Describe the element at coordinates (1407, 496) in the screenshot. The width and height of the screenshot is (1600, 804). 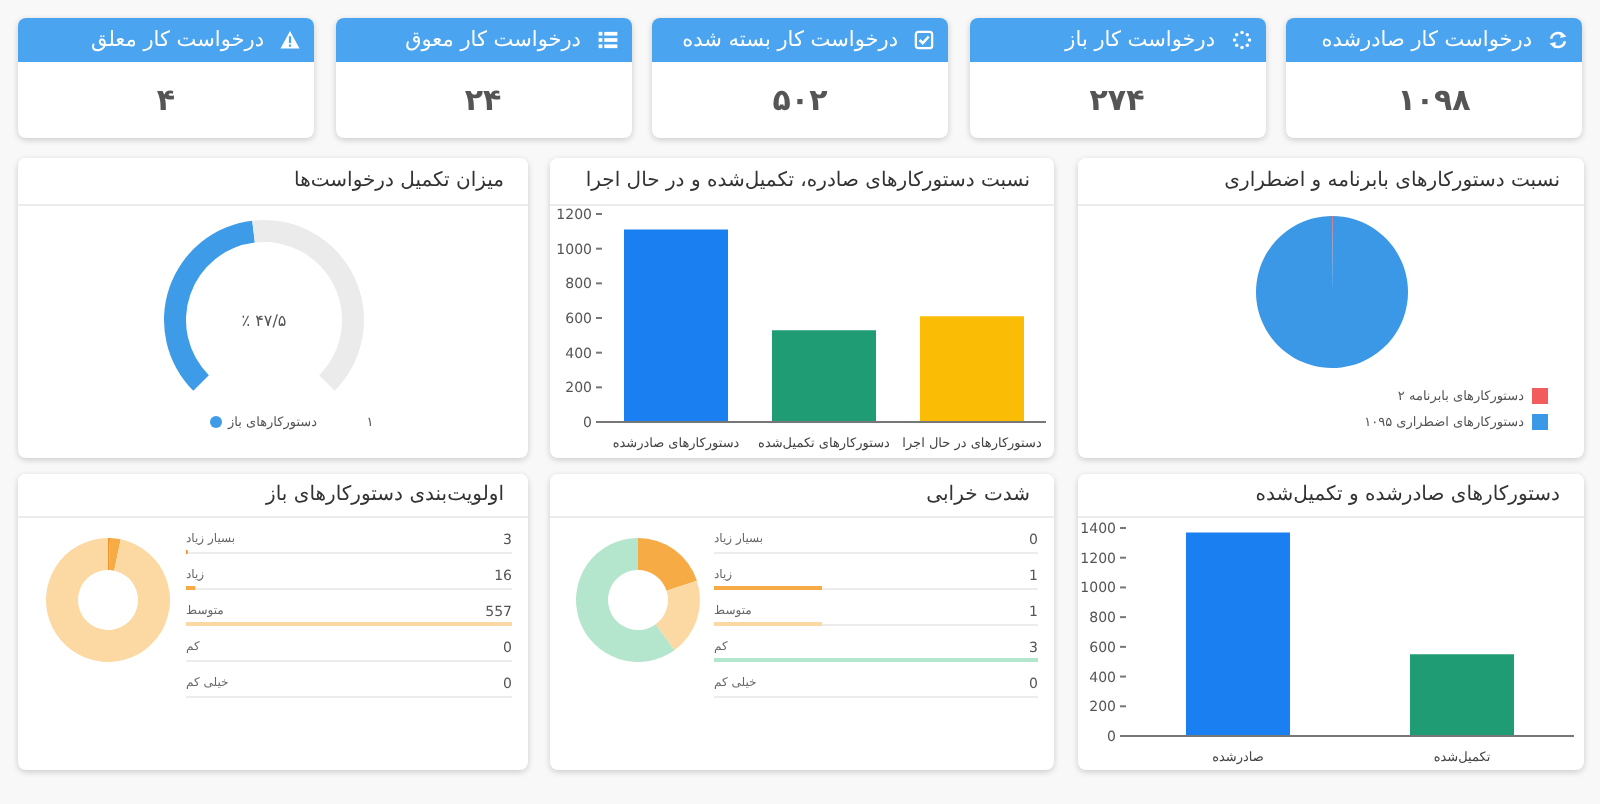
I see `chart-title: دستورکارهای صادرشده و تکمیل‌شده` at that location.